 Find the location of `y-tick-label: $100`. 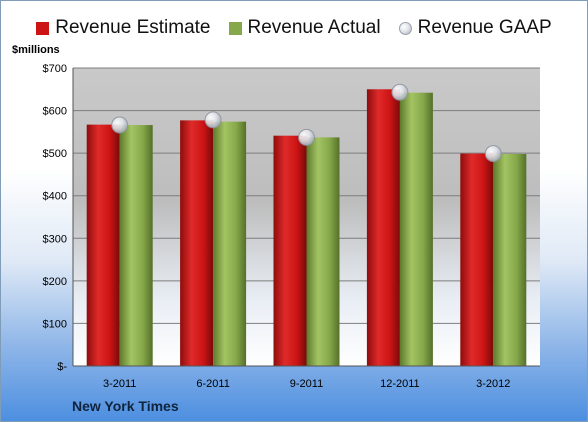

y-tick-label: $100 is located at coordinates (55, 324).